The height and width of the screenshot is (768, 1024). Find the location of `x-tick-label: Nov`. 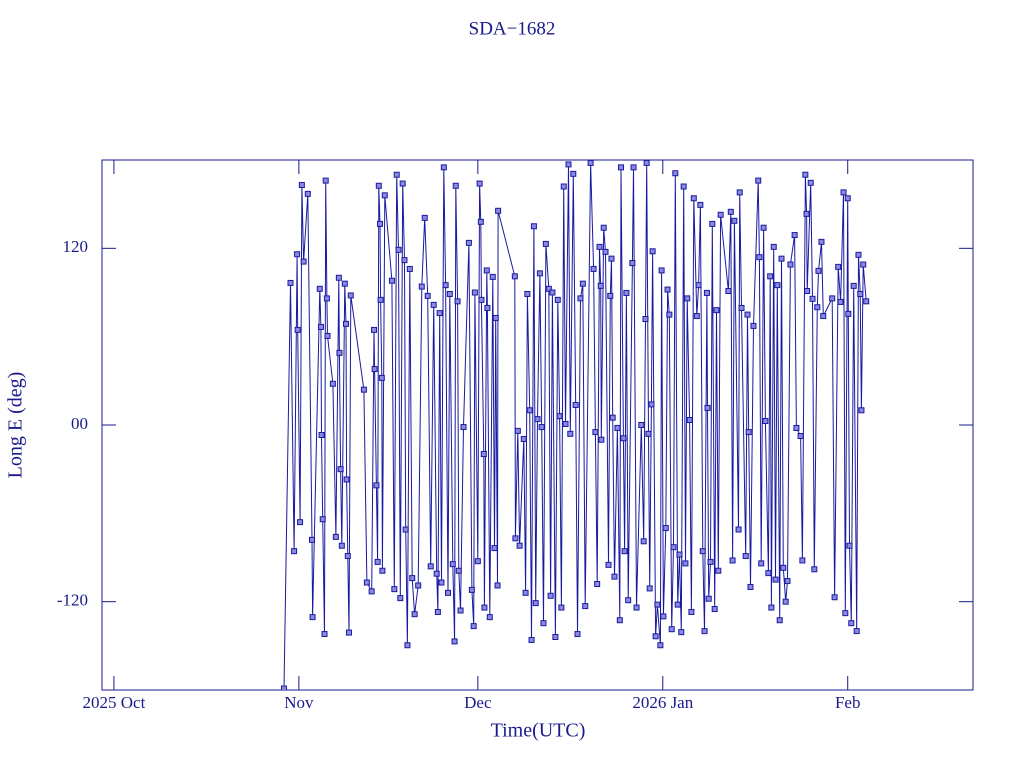

x-tick-label: Nov is located at coordinates (299, 702).